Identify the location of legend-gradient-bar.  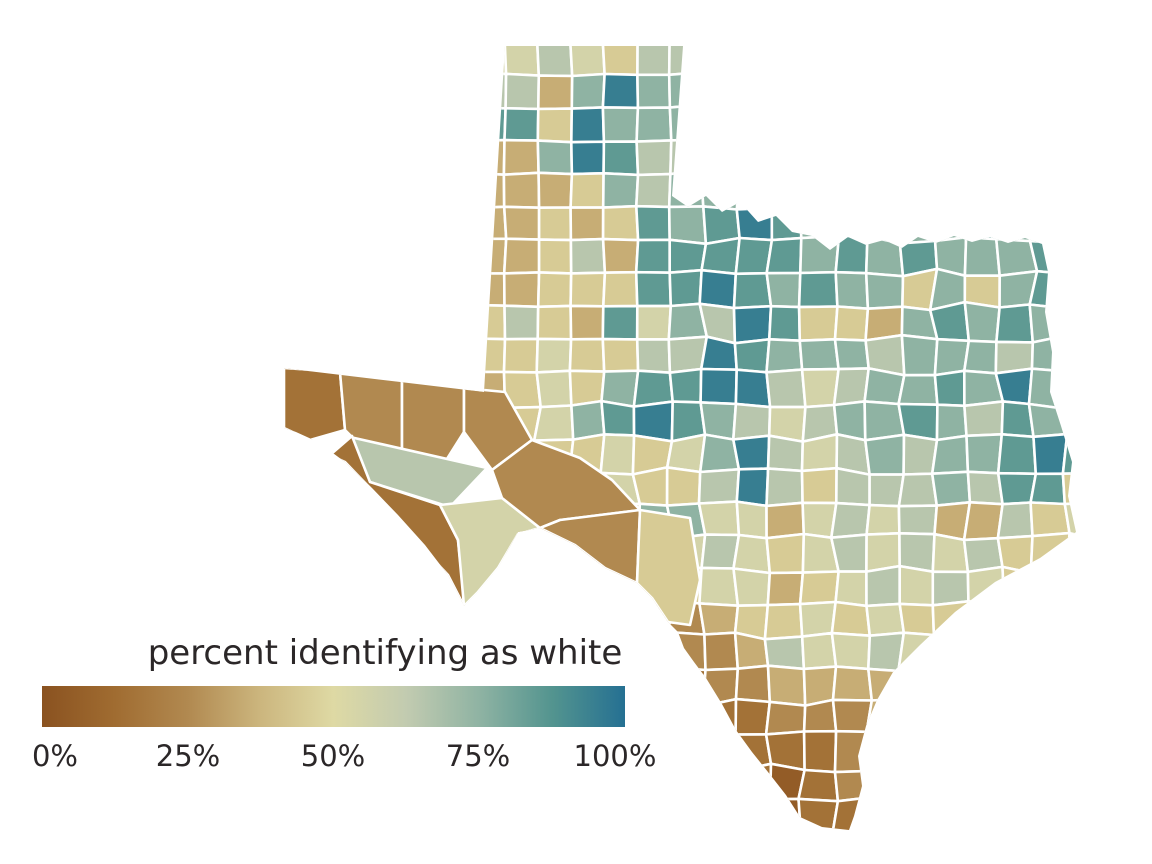
(333, 706).